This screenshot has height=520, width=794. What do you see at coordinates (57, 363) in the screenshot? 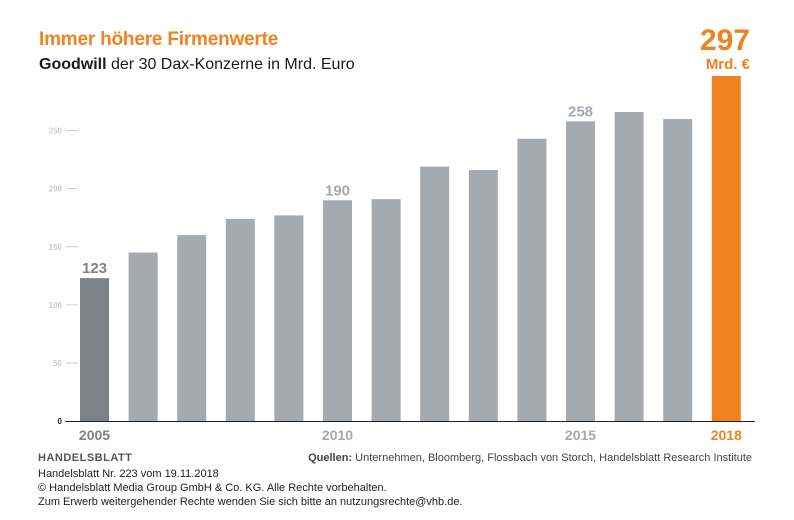
I see `y-tick-label: 50` at bounding box center [57, 363].